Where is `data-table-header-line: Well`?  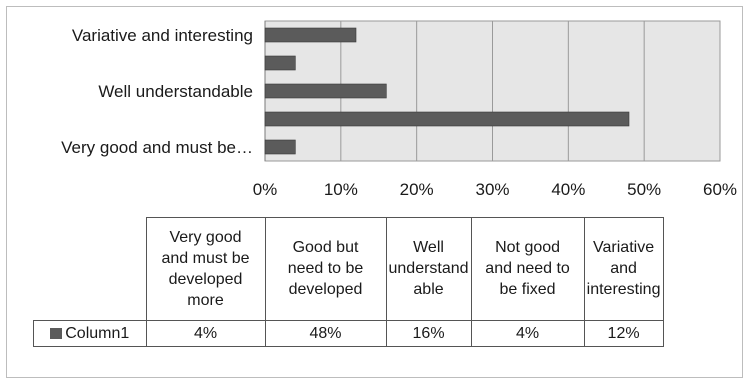 data-table-header-line: Well is located at coordinates (428, 248).